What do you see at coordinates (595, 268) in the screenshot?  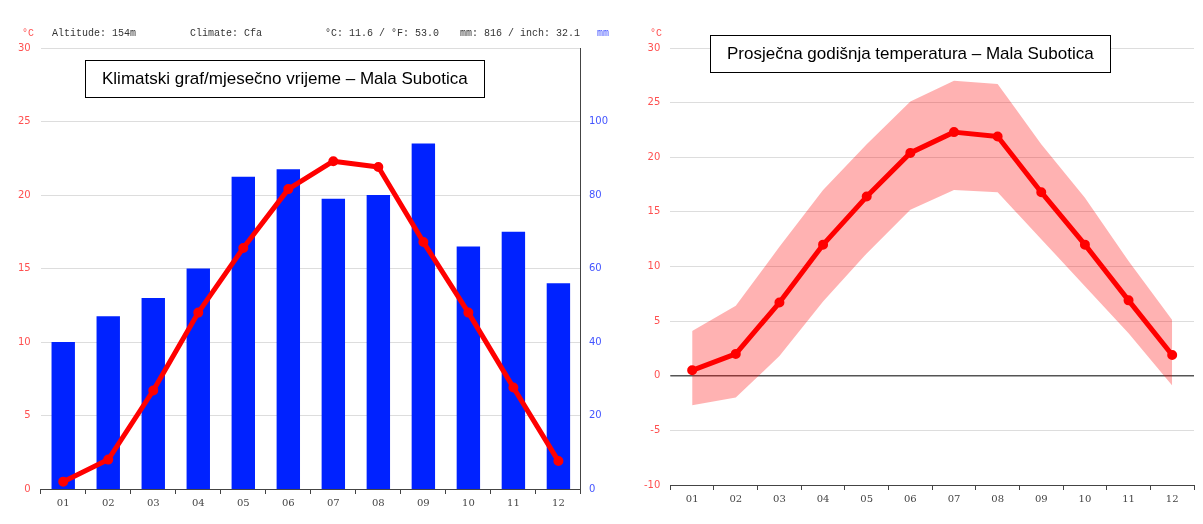 I see `y2-tick-label: 60` at bounding box center [595, 268].